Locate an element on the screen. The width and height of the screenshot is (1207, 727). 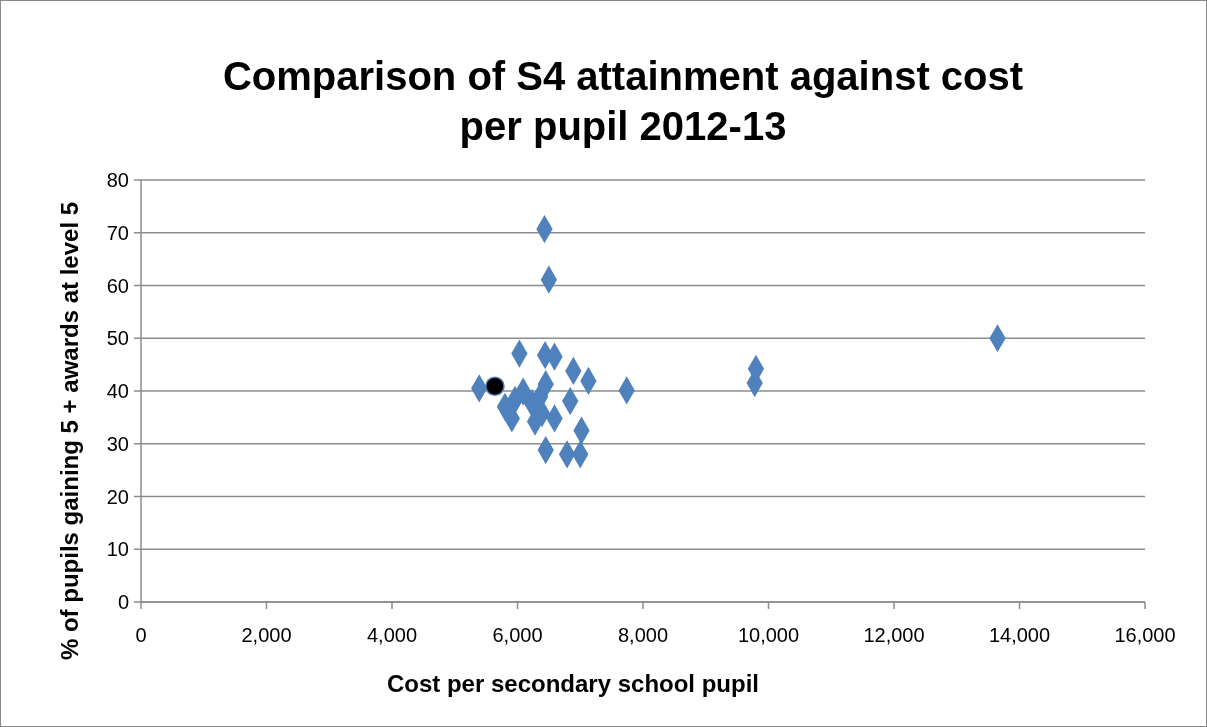
y-tick-label: 60 is located at coordinates (117, 285).